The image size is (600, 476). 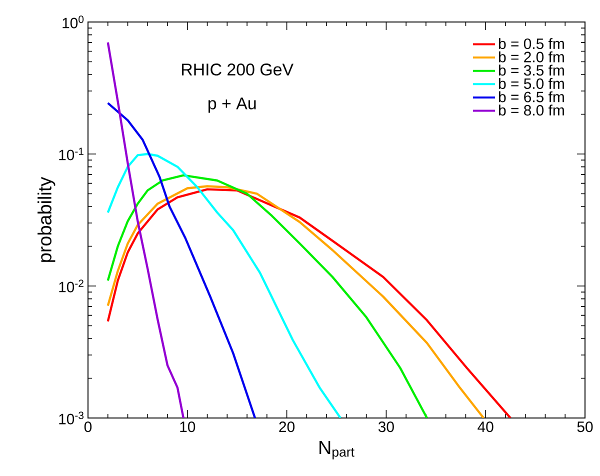 What do you see at coordinates (238, 70) in the screenshot?
I see `annotation: RHIC 200 GeV` at bounding box center [238, 70].